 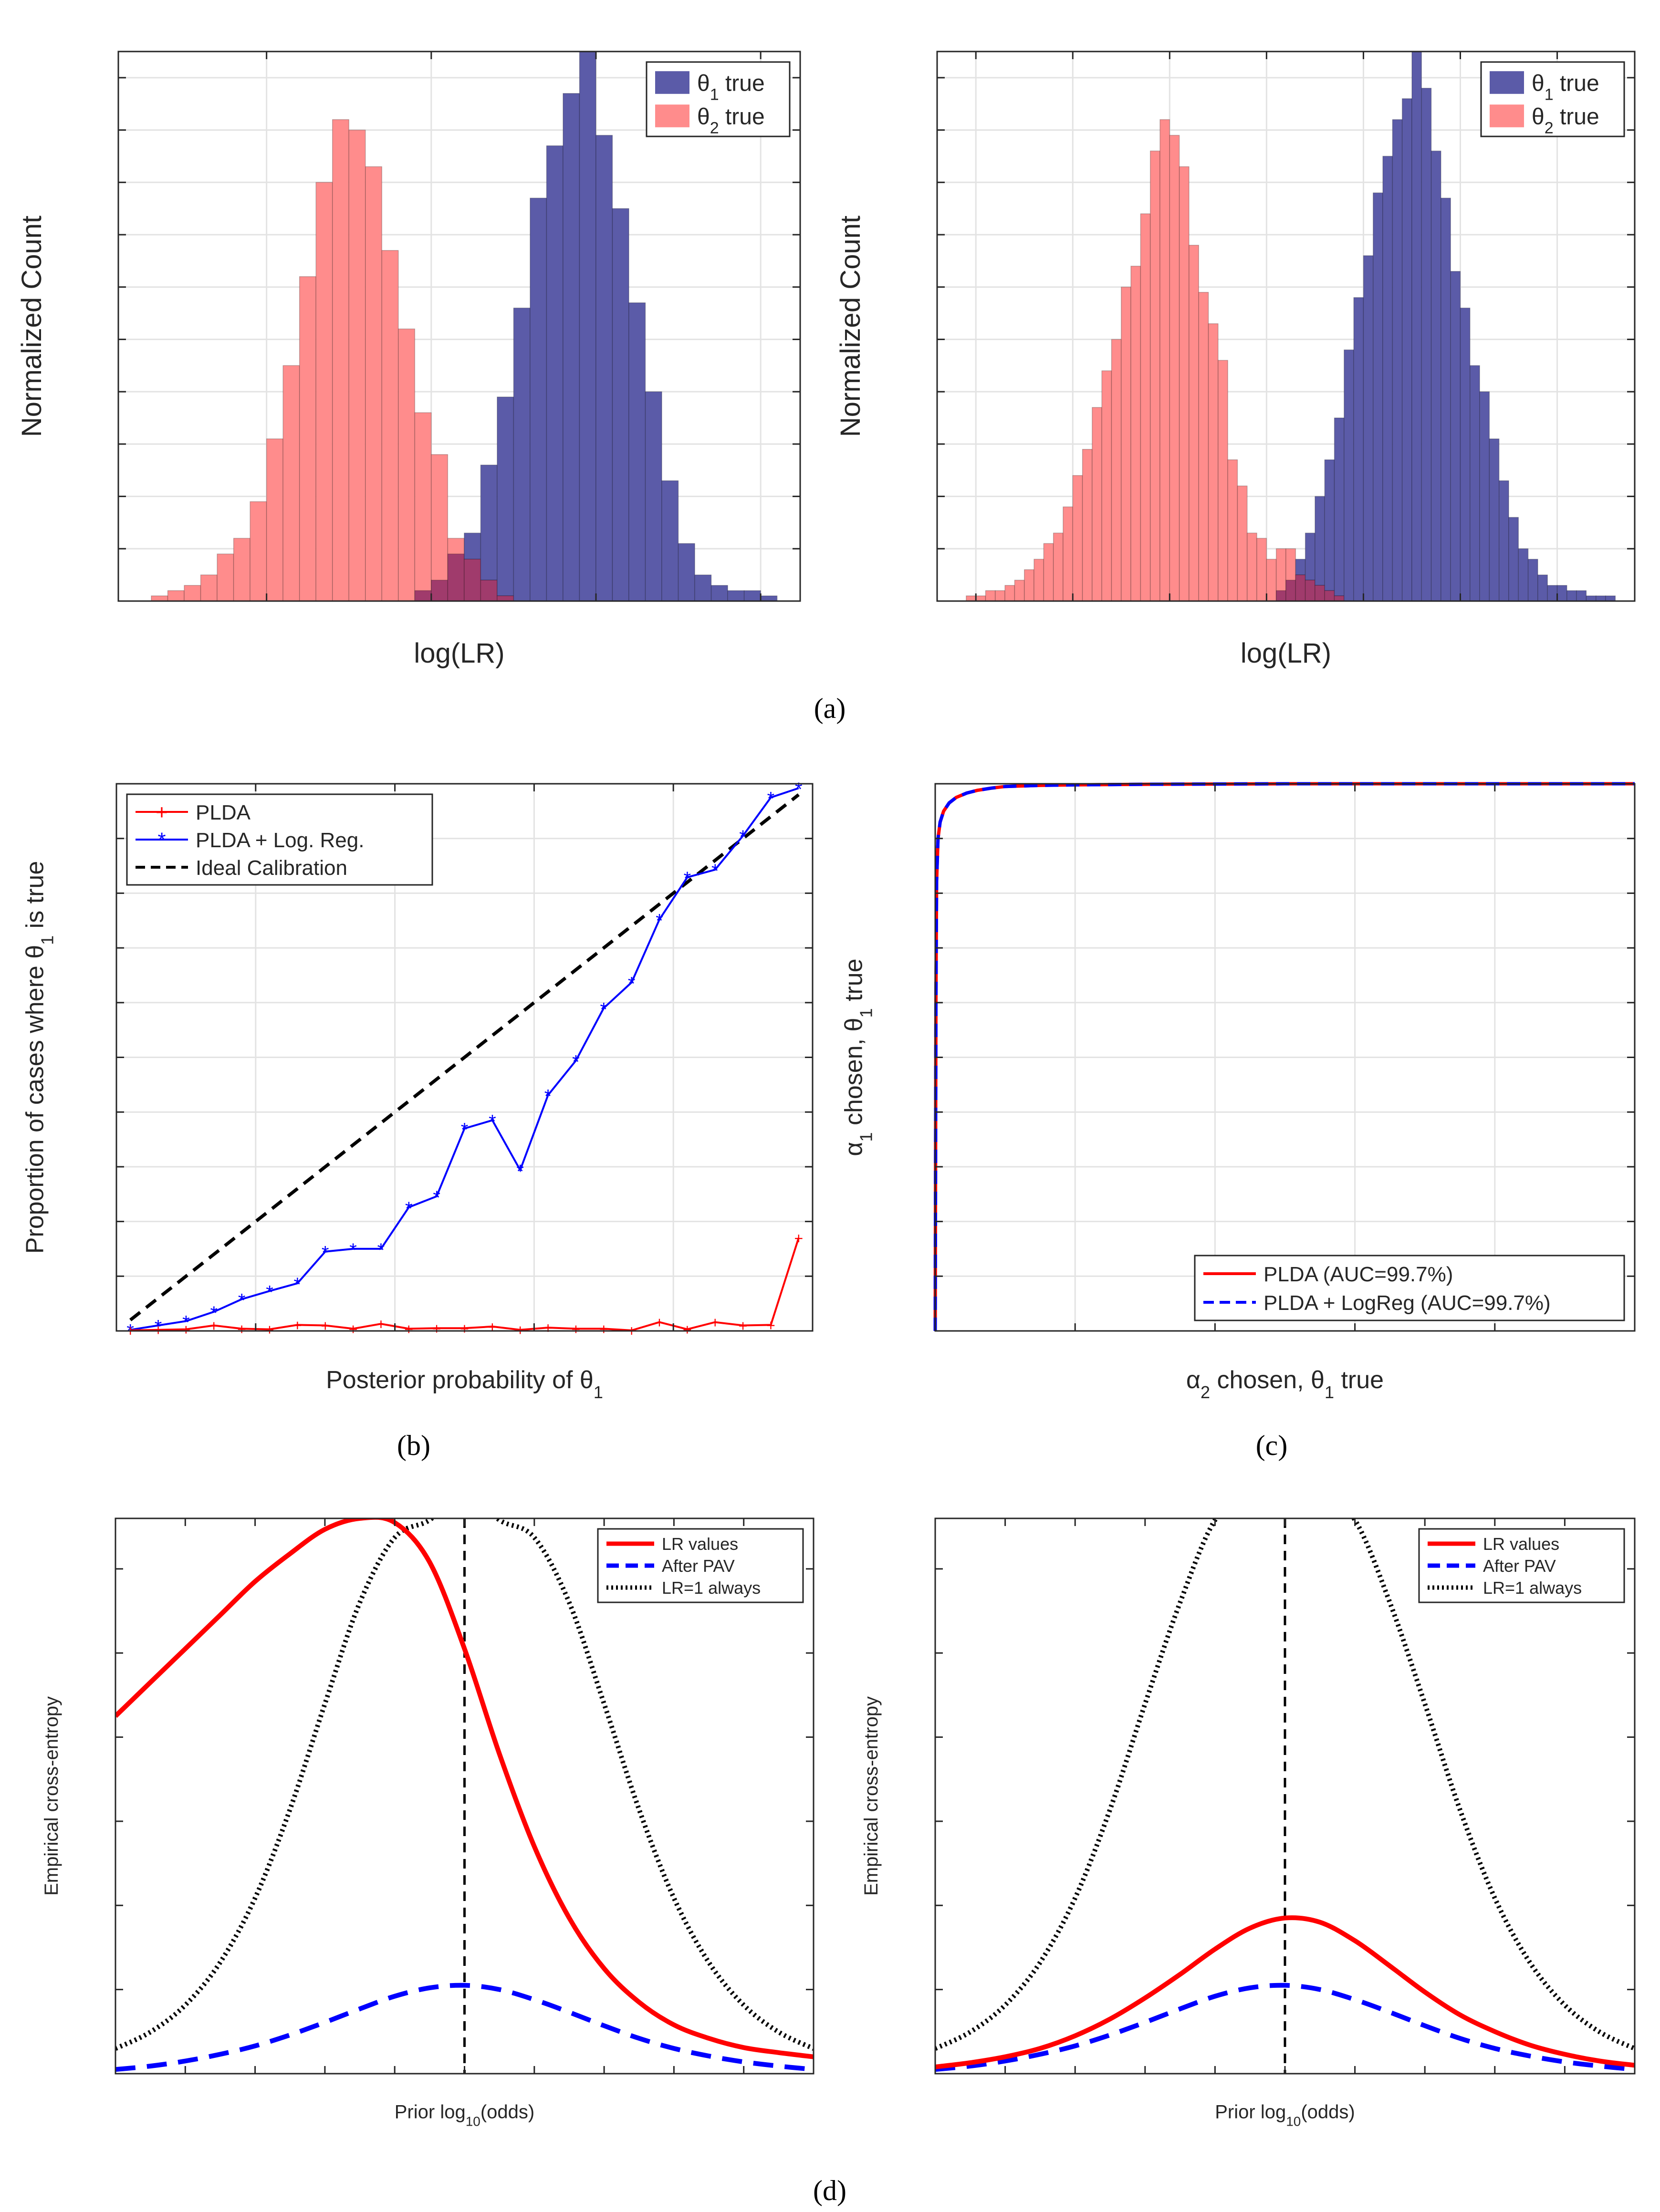 What do you see at coordinates (1407, 1303) in the screenshot?
I see `legend-label: PLDA + LogReg (AUC=99.7%)` at bounding box center [1407, 1303].